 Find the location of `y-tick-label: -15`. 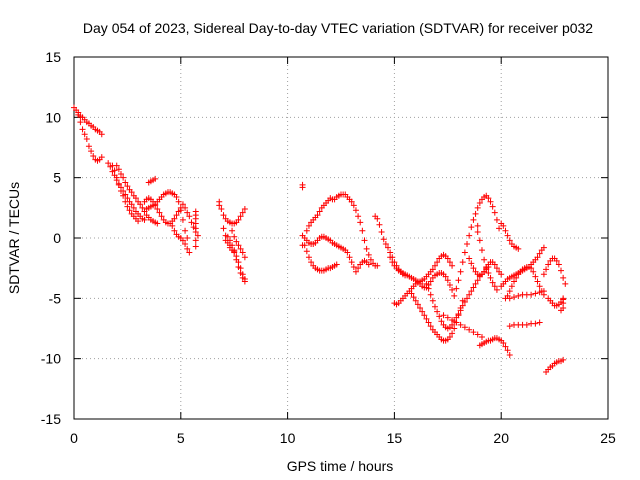

y-tick-label: -15 is located at coordinates (51, 419).